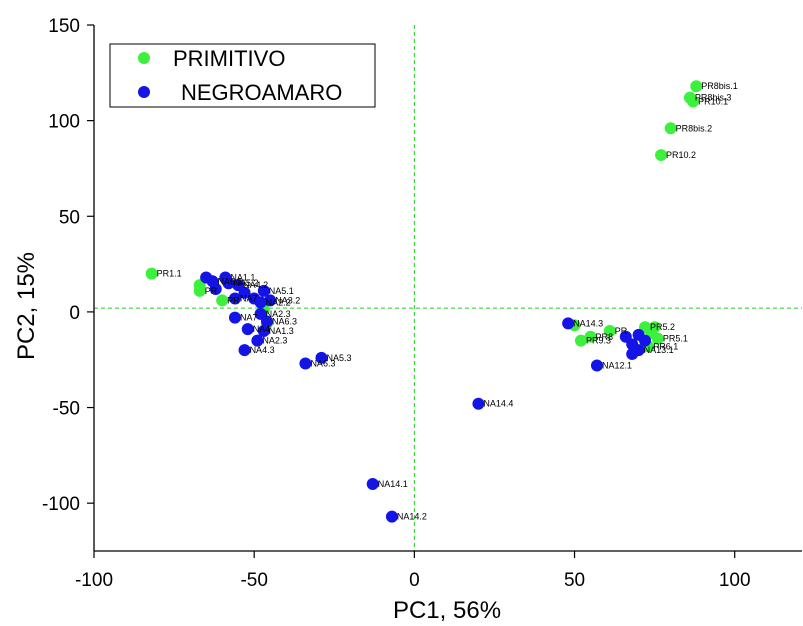 This screenshot has height=626, width=803. What do you see at coordinates (169, 274) in the screenshot?
I see `point-label: PR1.1` at bounding box center [169, 274].